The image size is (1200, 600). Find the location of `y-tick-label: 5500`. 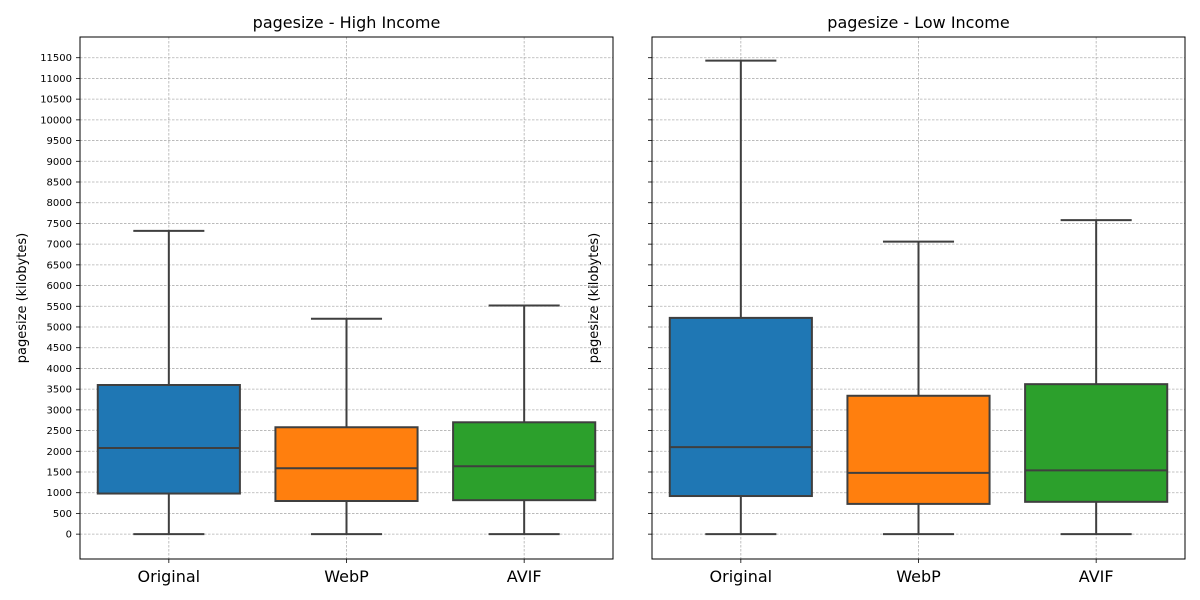

y-tick-label: 5500 is located at coordinates (59, 307).